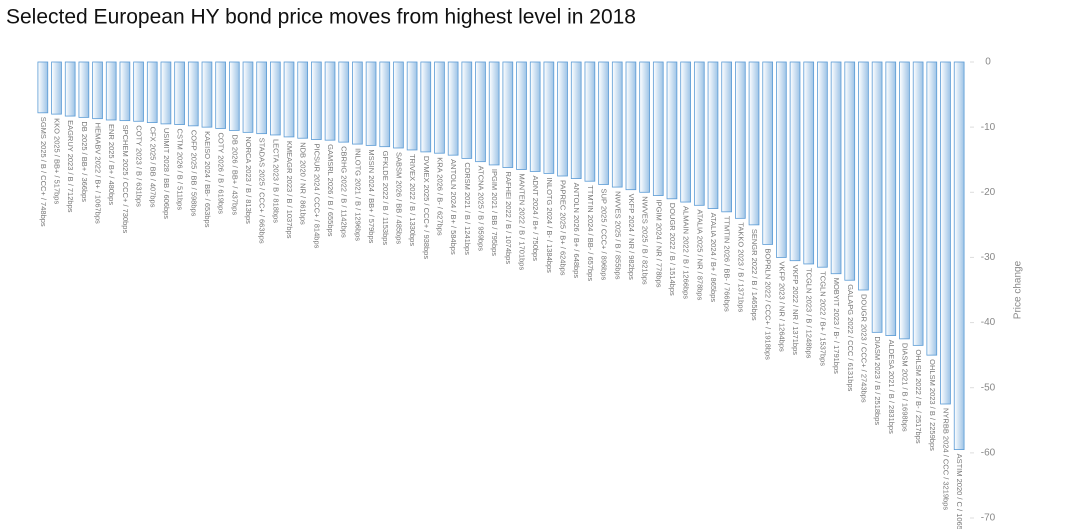 Image resolution: width=1083 pixels, height=529 pixels. I want to click on x-tick-label: DB 2026 / BB+ / 437bps, so click(234, 174).